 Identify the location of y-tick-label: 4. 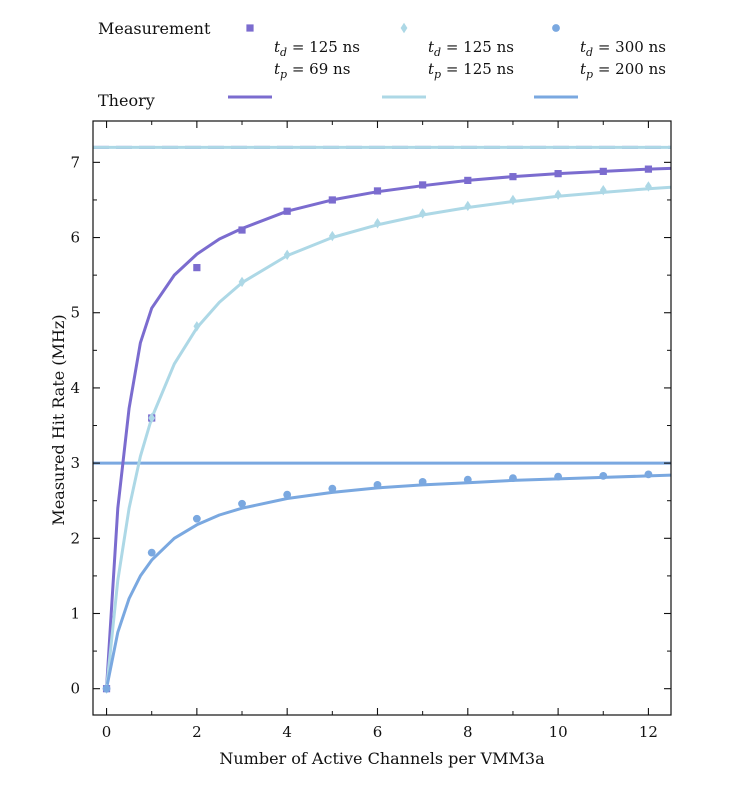
(75, 388).